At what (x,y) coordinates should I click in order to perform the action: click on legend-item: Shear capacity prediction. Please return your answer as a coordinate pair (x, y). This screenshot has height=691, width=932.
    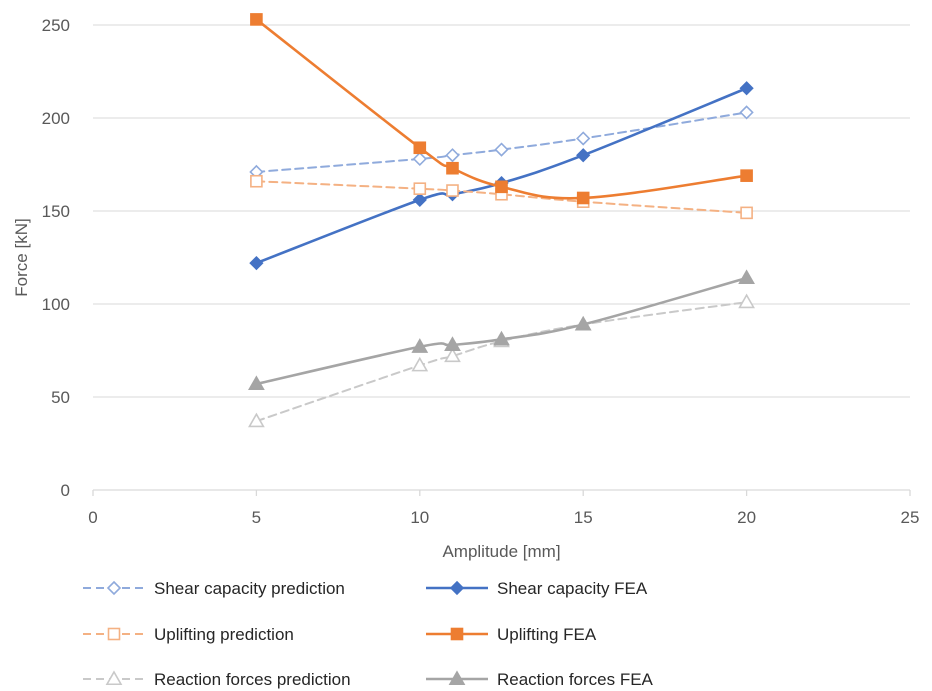
    Looking at the image, I should click on (214, 588).